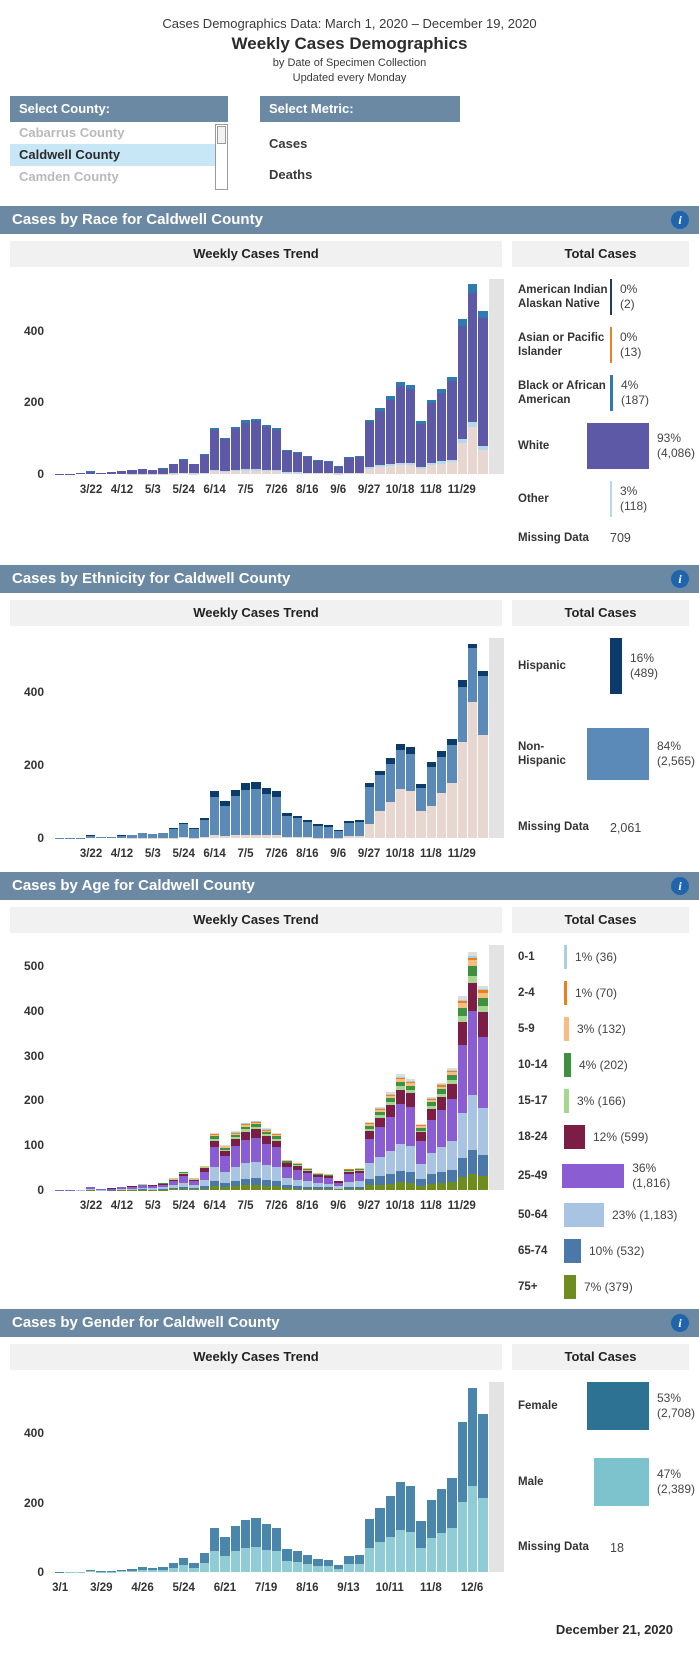 This screenshot has width=699, height=1655. What do you see at coordinates (119, 133) in the screenshot?
I see `county-option: Cabarrus County` at bounding box center [119, 133].